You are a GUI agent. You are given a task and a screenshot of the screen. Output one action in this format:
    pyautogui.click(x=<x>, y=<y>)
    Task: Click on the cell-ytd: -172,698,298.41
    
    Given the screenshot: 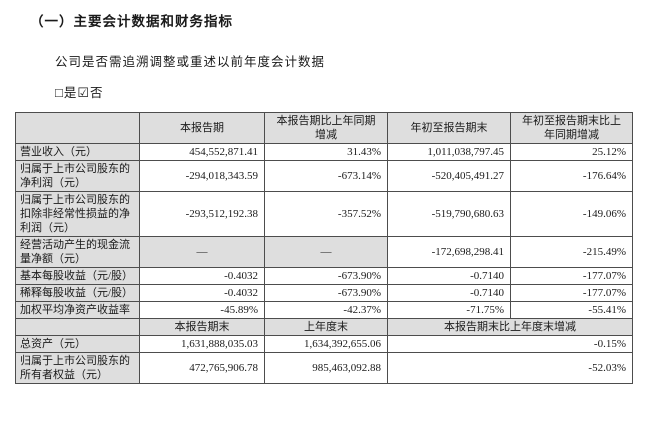 What is the action you would take?
    pyautogui.click(x=449, y=252)
    